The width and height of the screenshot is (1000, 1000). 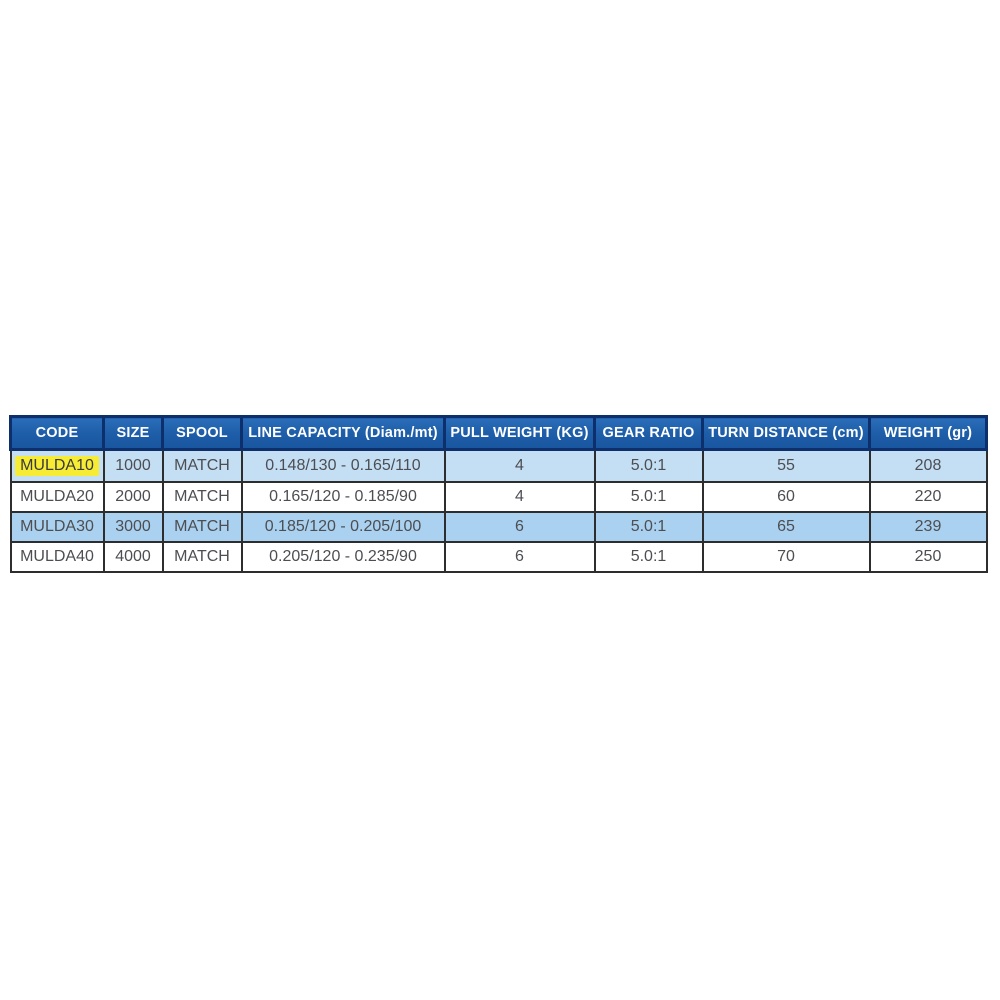 I want to click on cell-turn-distance: 65, so click(x=786, y=527).